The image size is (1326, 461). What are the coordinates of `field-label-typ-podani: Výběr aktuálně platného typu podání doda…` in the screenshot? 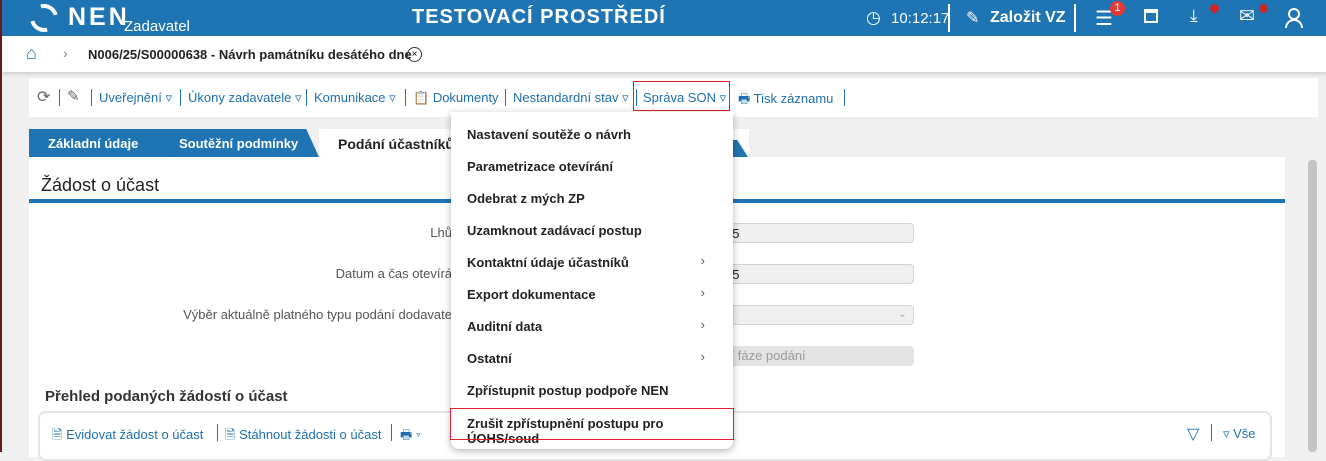 It's located at (317, 314).